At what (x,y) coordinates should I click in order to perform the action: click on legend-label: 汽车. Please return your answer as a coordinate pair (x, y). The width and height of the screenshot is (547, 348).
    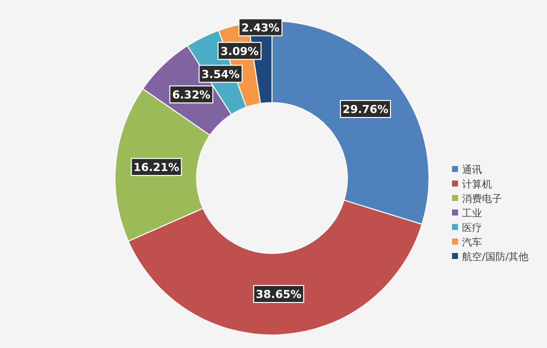
    Looking at the image, I should click on (472, 242).